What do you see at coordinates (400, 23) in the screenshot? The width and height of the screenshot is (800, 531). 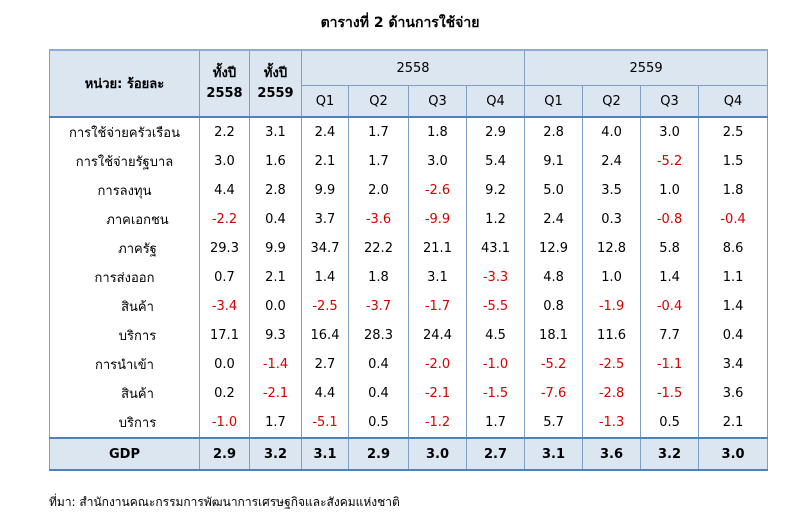 I see `table-title: ตารางที่ 2 ด้านการใช้จ่าย` at bounding box center [400, 23].